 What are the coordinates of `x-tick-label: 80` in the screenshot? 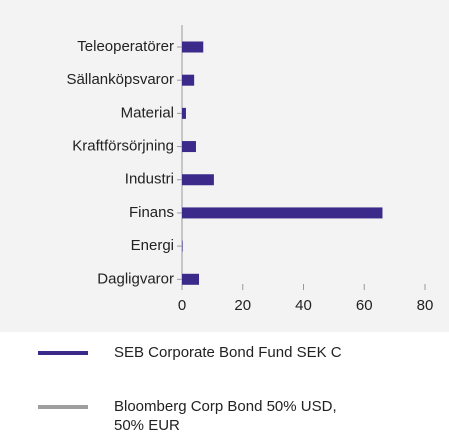 It's located at (425, 305).